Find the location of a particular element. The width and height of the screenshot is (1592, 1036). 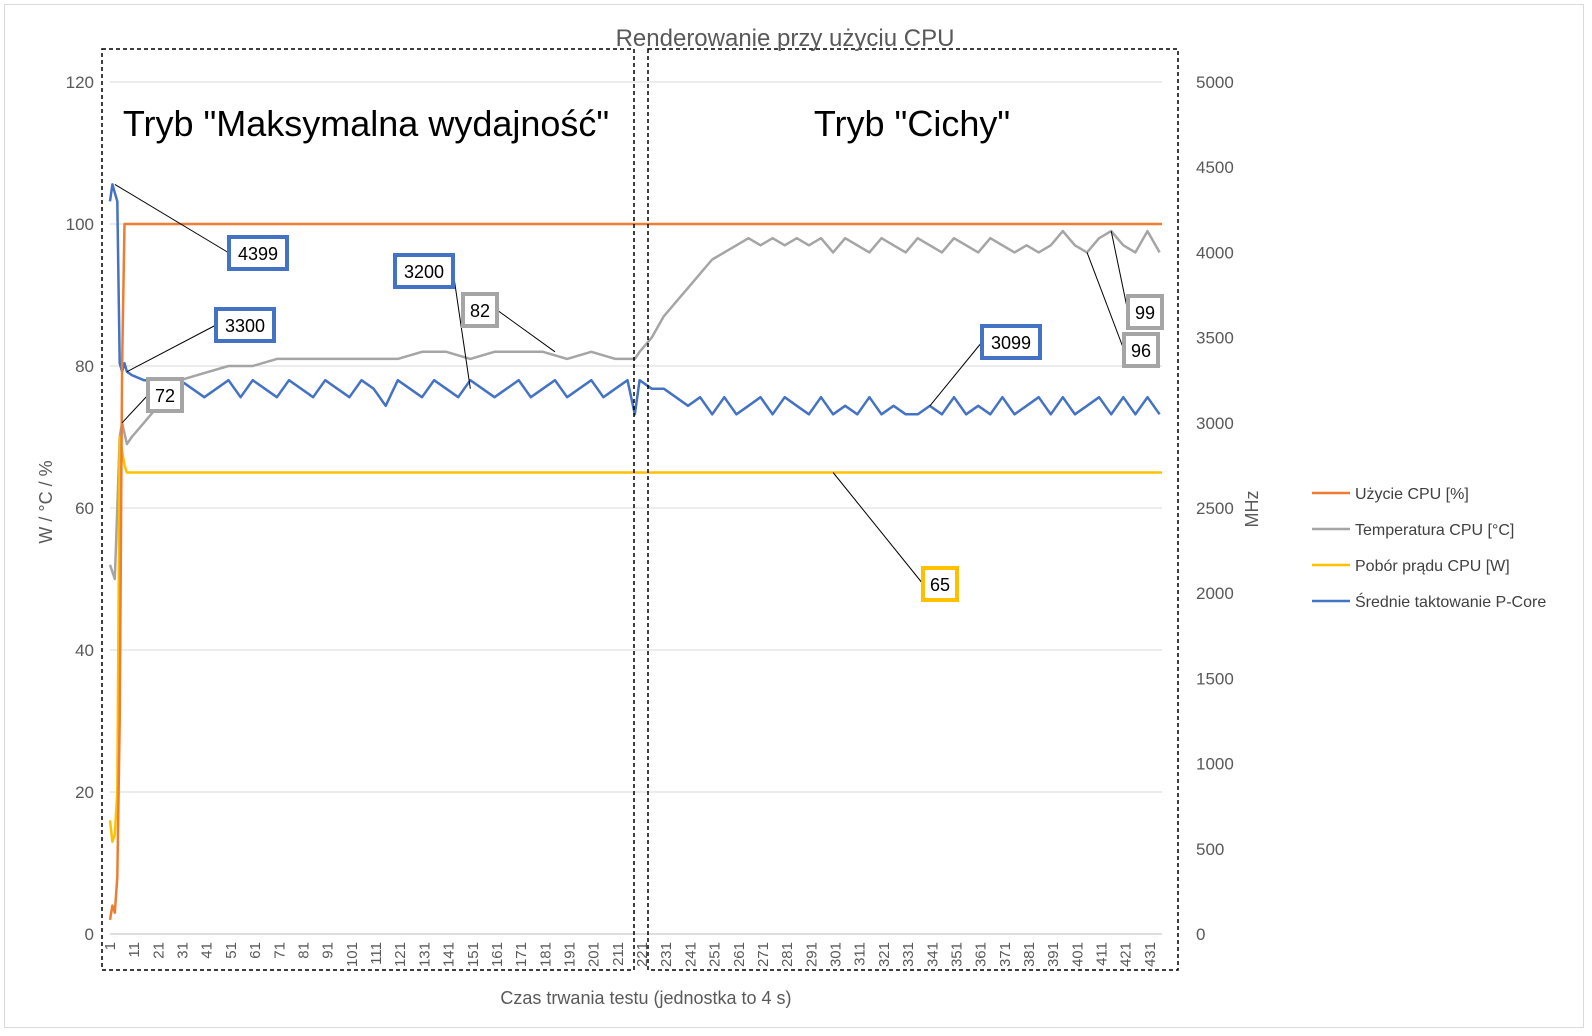

x-tick-label: 251 is located at coordinates (715, 954).